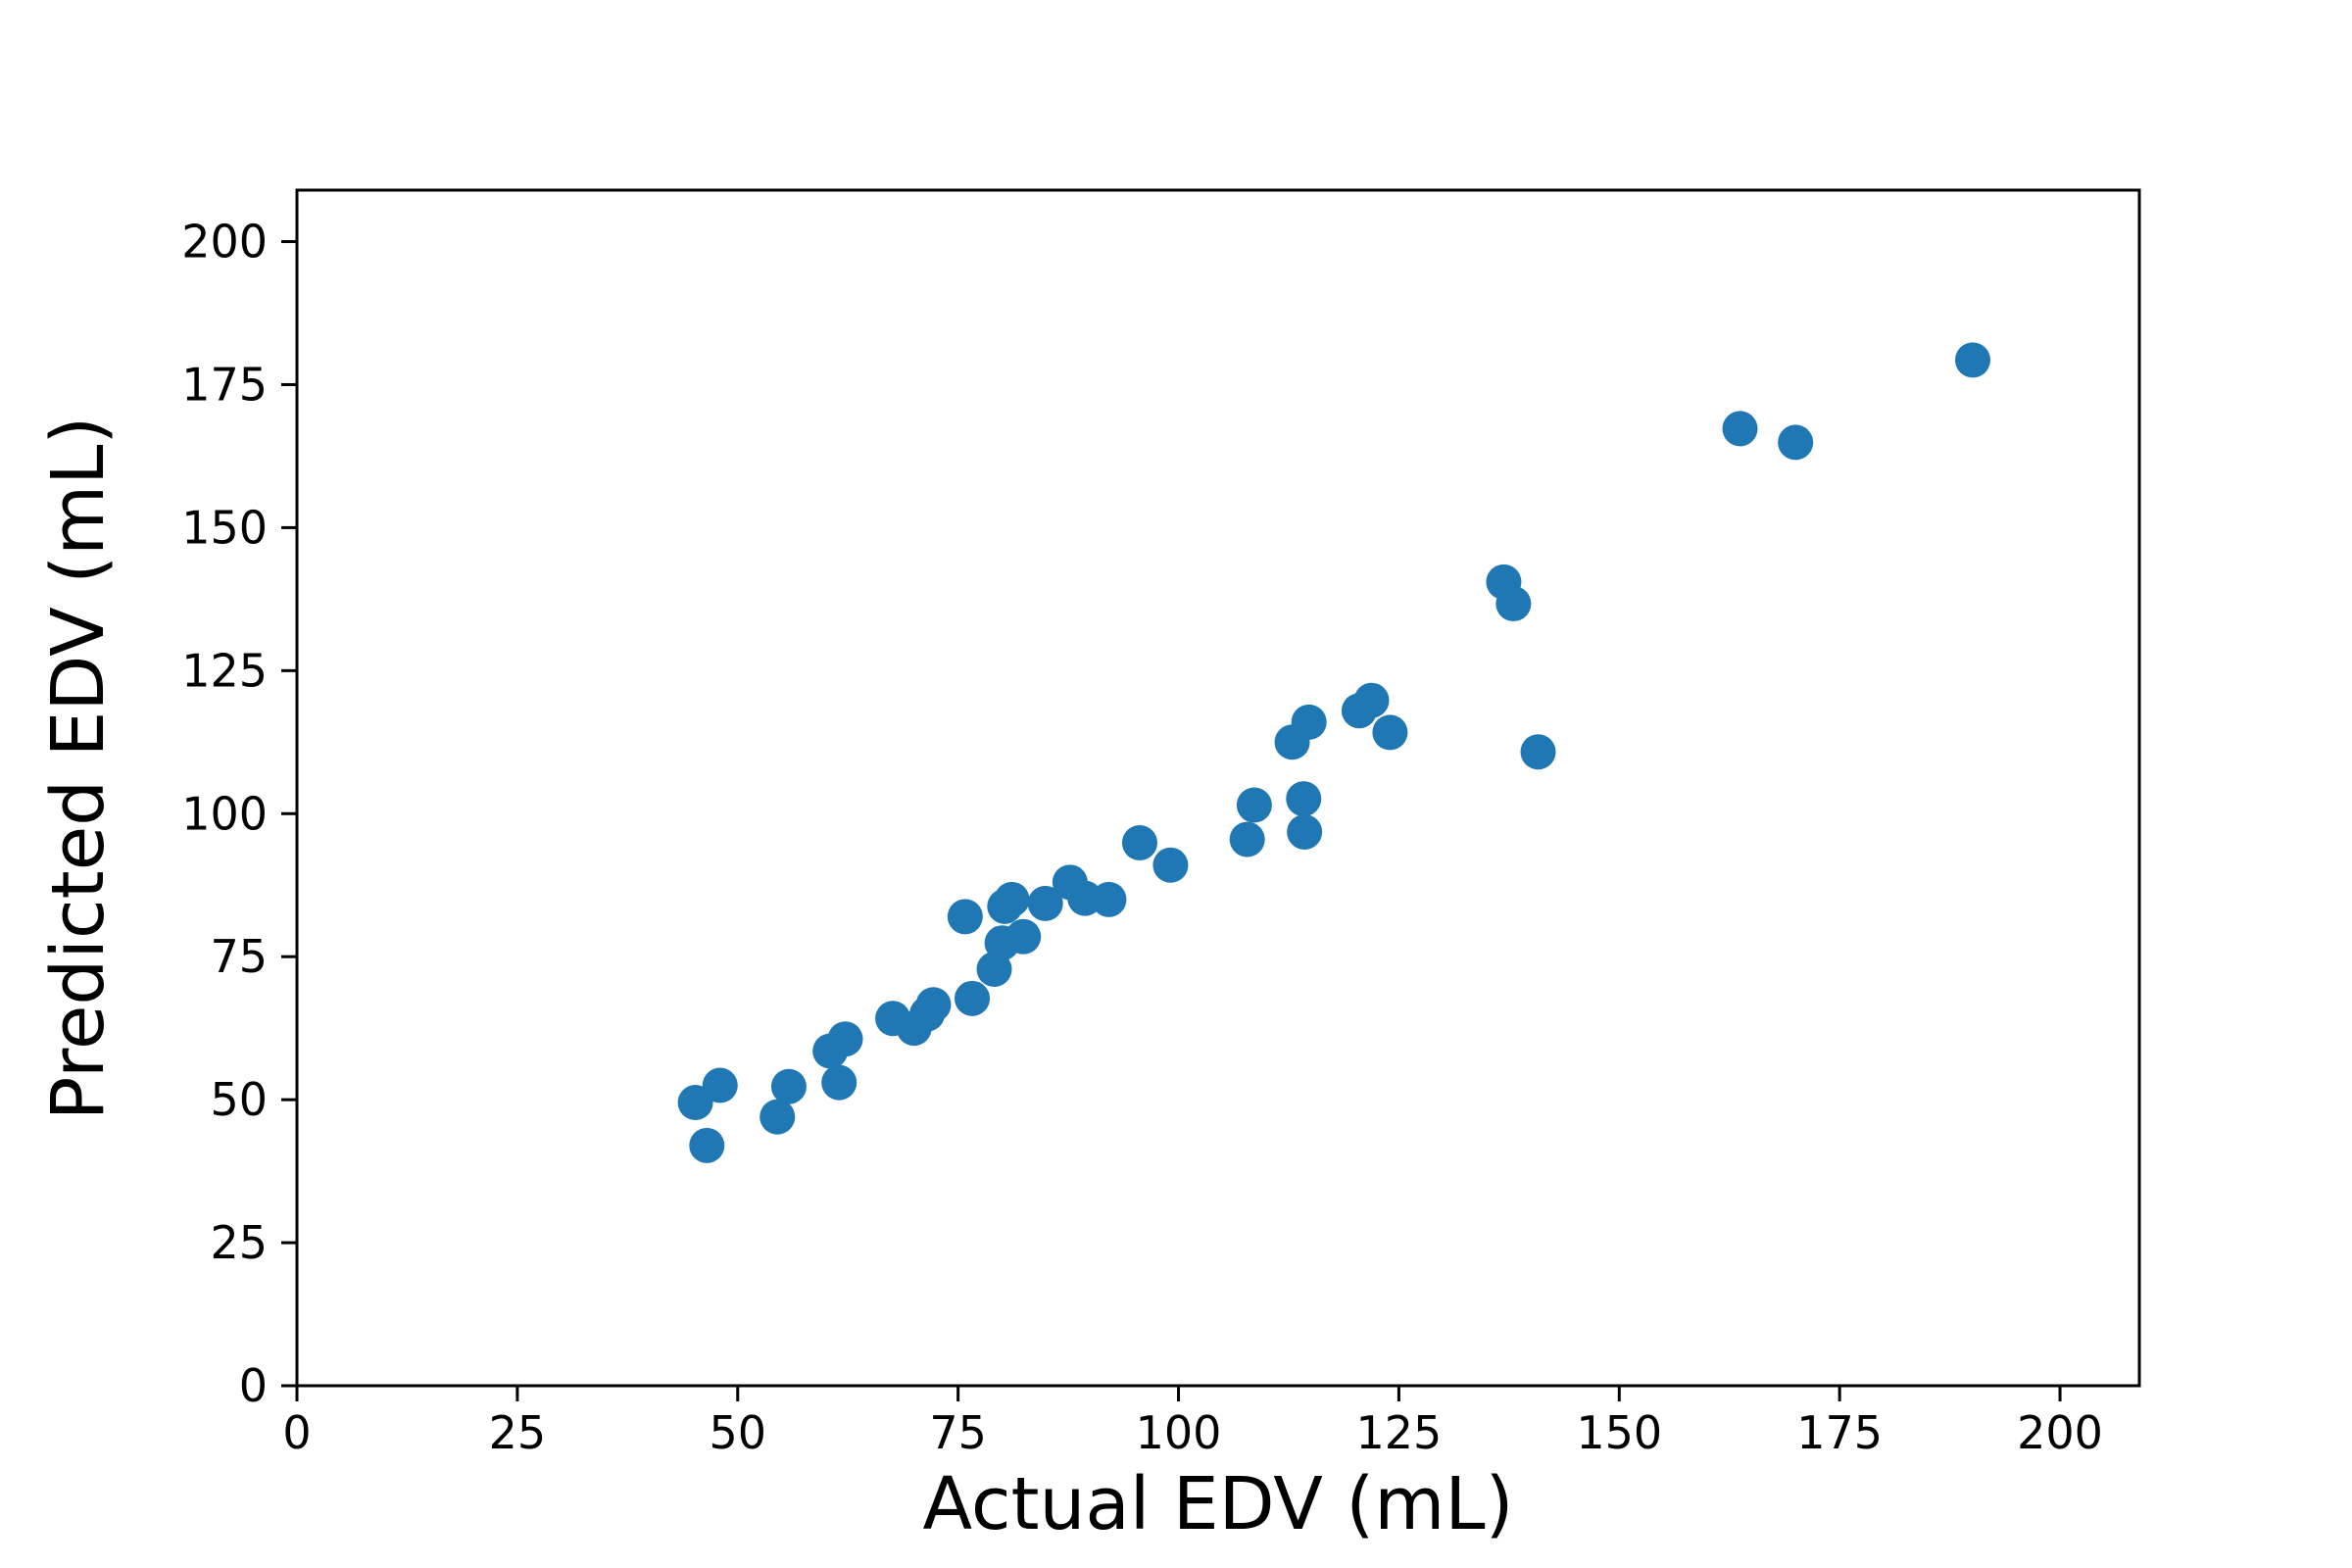 The height and width of the screenshot is (1568, 2352). What do you see at coordinates (224, 384) in the screenshot?
I see `y-tick-label: 175` at bounding box center [224, 384].